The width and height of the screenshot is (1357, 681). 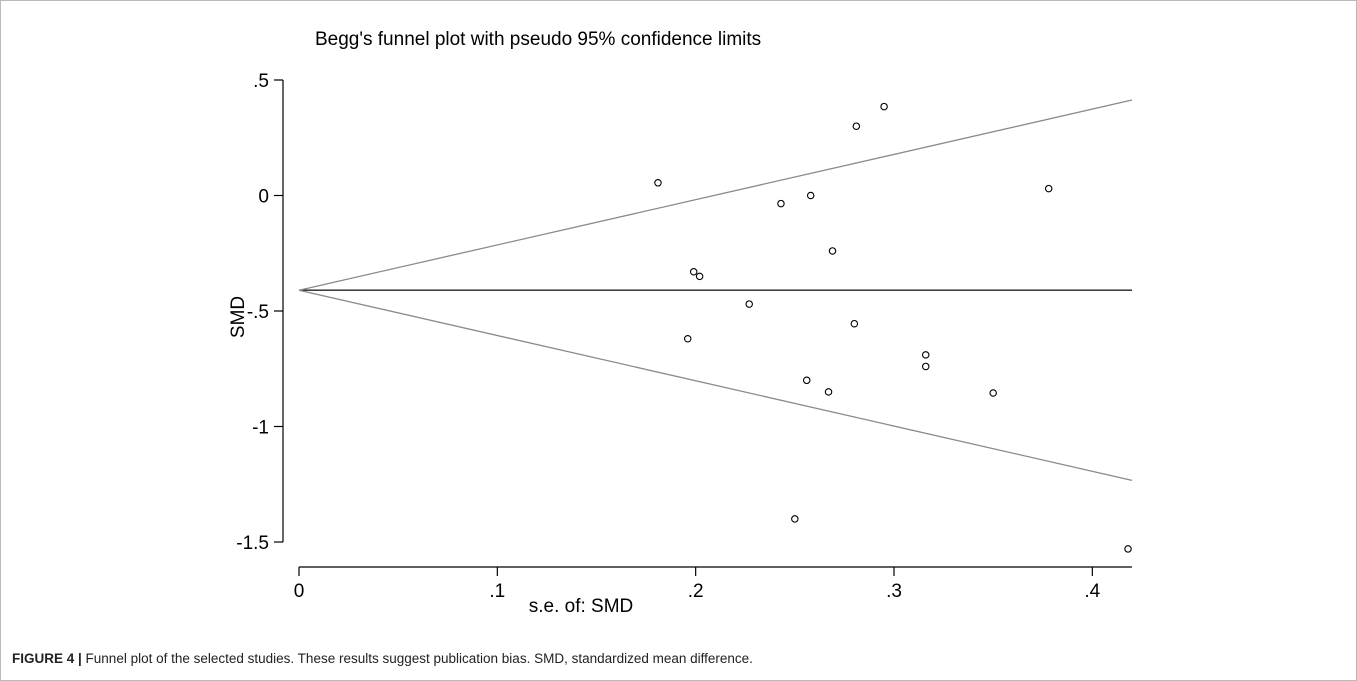 What do you see at coordinates (894, 591) in the screenshot?
I see `x-tick-label: .3` at bounding box center [894, 591].